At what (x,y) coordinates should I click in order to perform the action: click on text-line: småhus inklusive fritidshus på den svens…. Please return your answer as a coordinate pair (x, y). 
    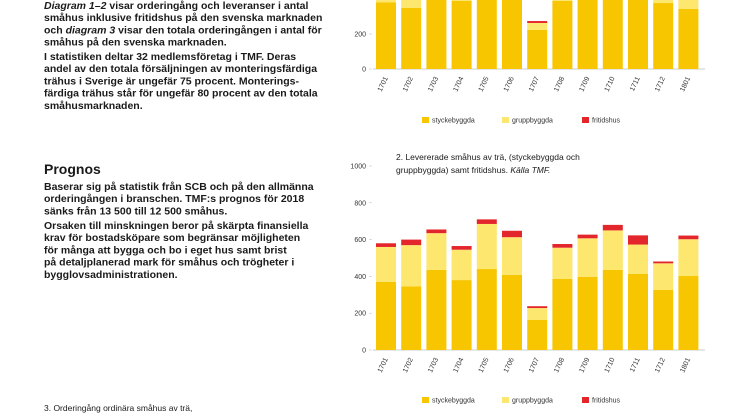
    Looking at the image, I should click on (183, 18).